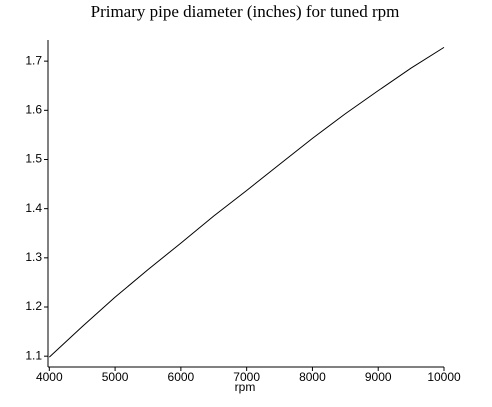 This screenshot has width=492, height=407. What do you see at coordinates (33, 60) in the screenshot?
I see `y-tick-label: 1.7` at bounding box center [33, 60].